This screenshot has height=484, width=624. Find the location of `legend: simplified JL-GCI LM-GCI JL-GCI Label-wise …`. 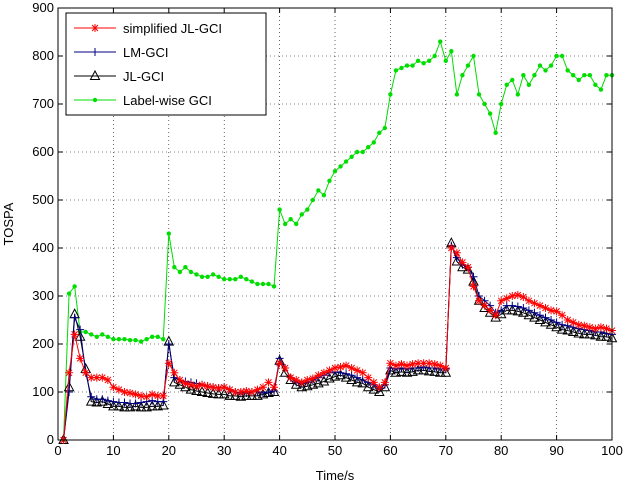

legend: simplified JL-GCI LM-GCI JL-GCI Label-wise … is located at coordinates (166, 64).